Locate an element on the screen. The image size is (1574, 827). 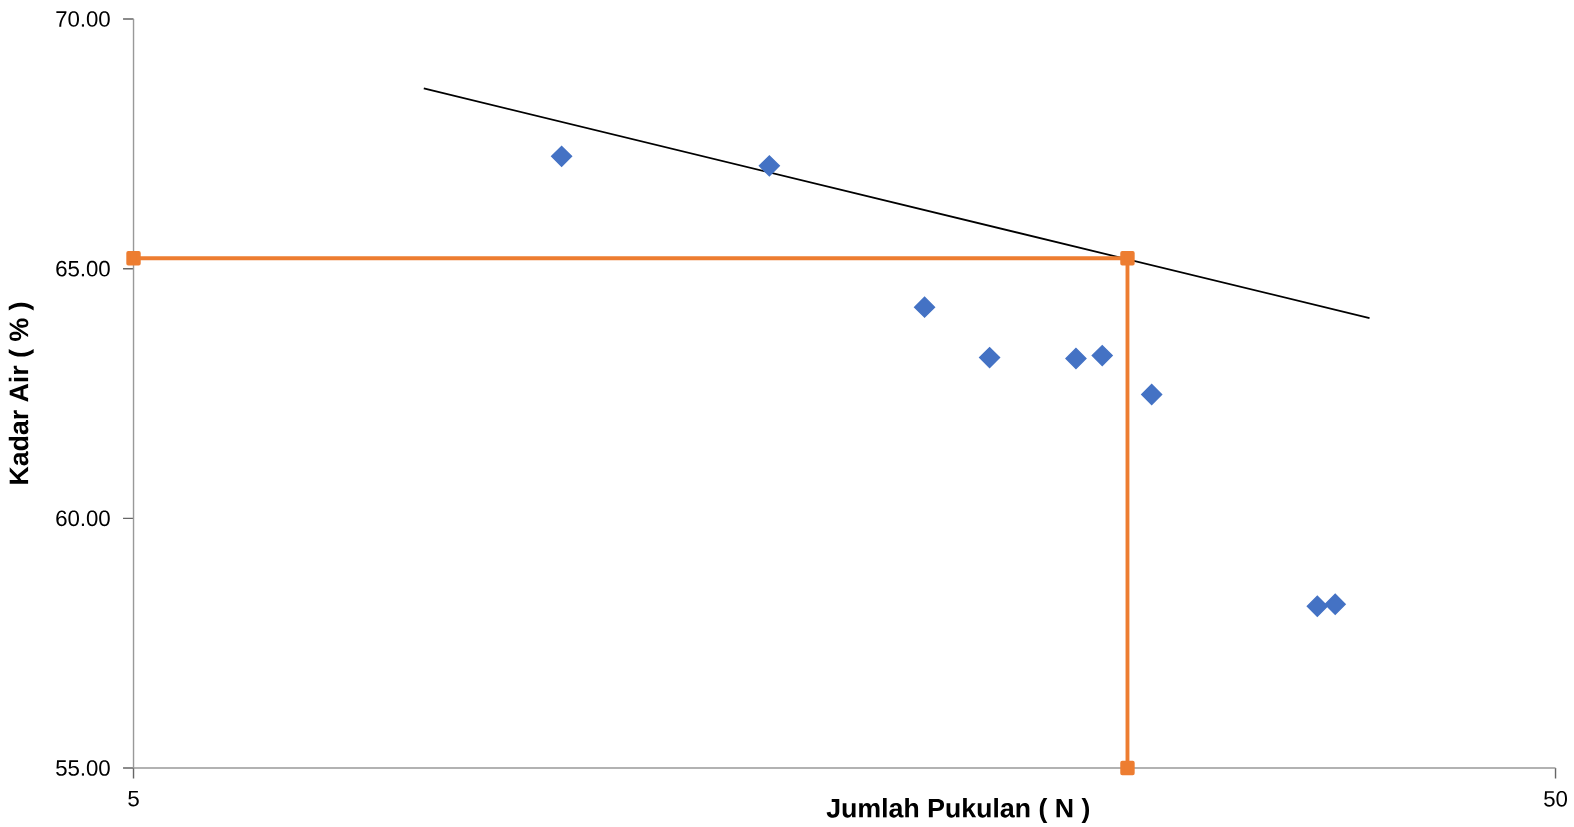
x-tick-label: 50 is located at coordinates (1555, 798).